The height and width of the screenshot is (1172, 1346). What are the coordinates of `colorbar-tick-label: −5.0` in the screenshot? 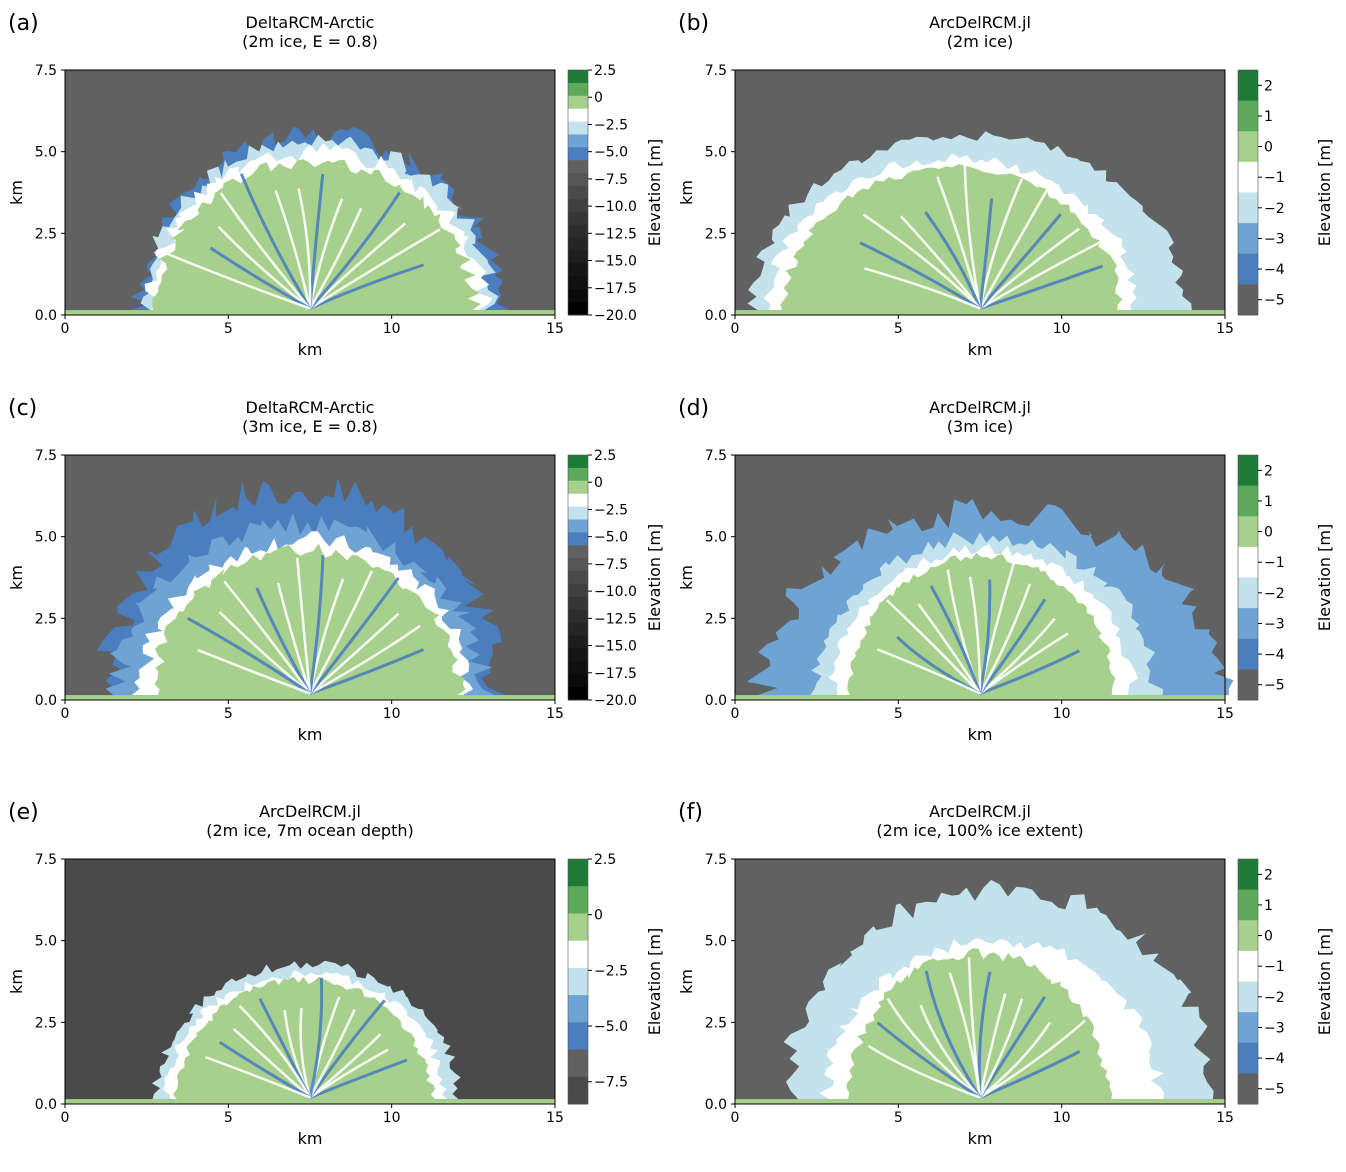 It's located at (611, 1027).